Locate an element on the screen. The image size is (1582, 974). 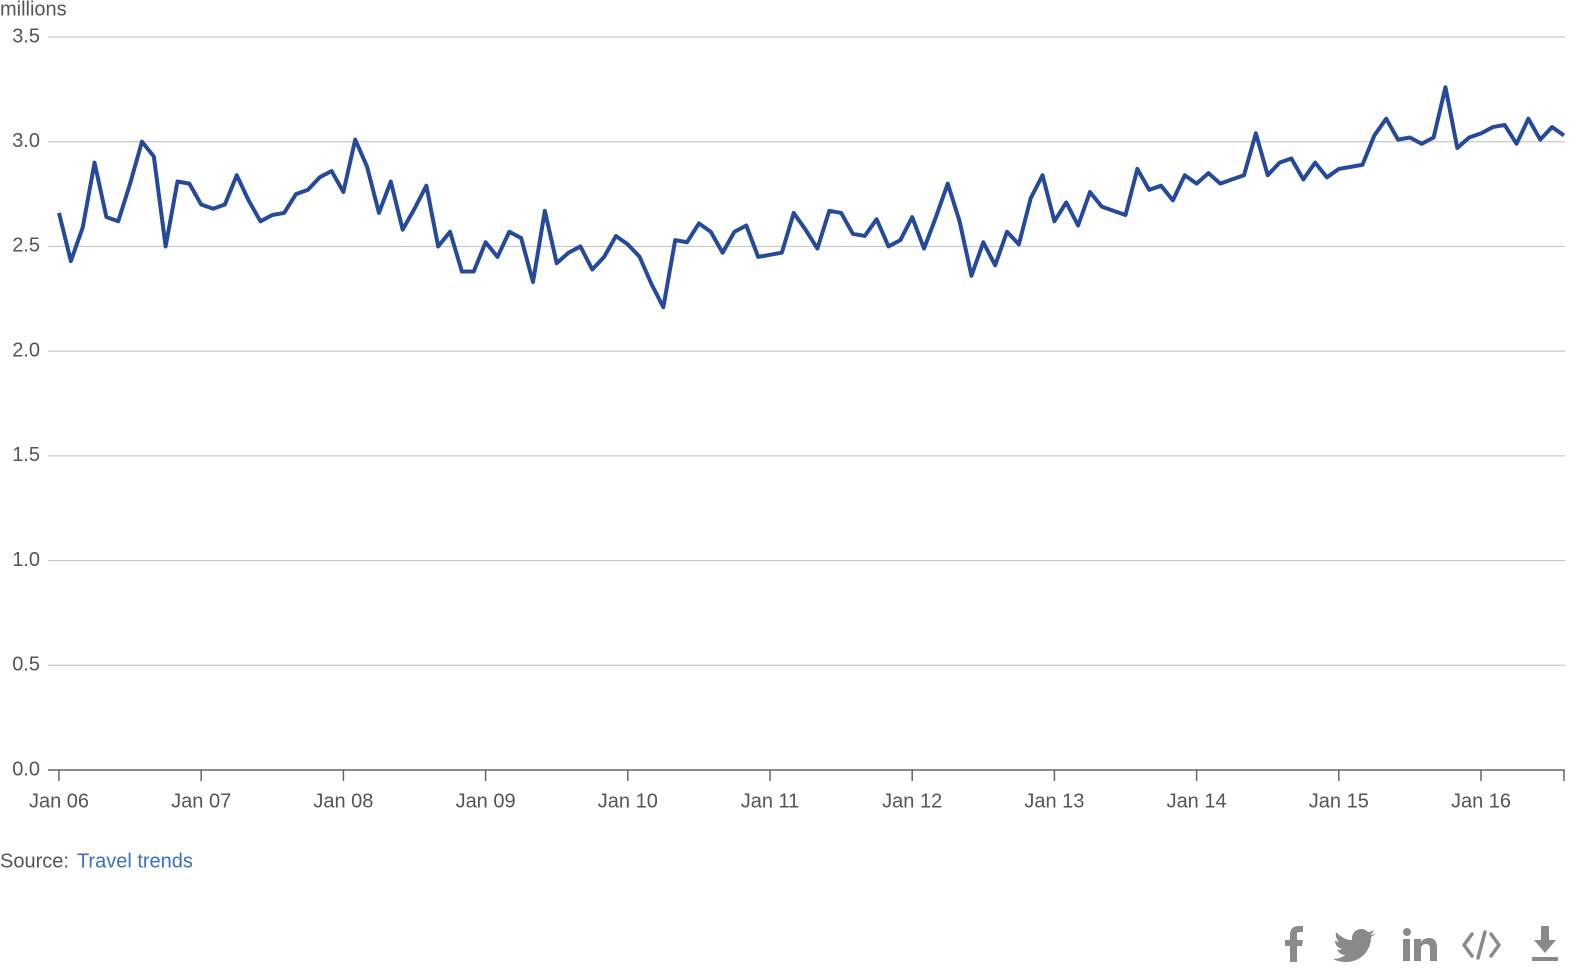
embed-icon is located at coordinates (1481, 945).